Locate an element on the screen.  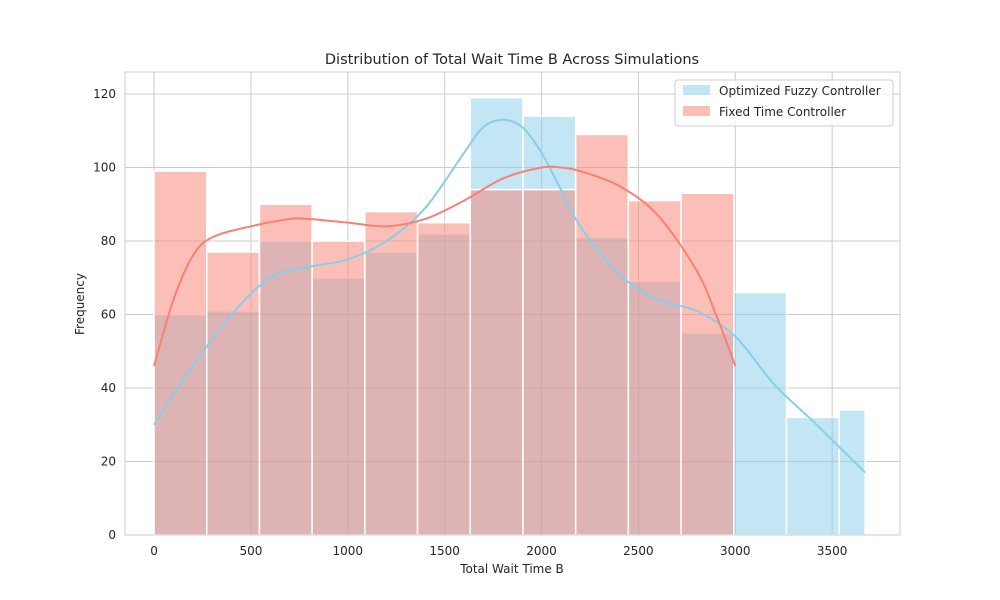
legend-swatch-fixed-time is located at coordinates (696, 111).